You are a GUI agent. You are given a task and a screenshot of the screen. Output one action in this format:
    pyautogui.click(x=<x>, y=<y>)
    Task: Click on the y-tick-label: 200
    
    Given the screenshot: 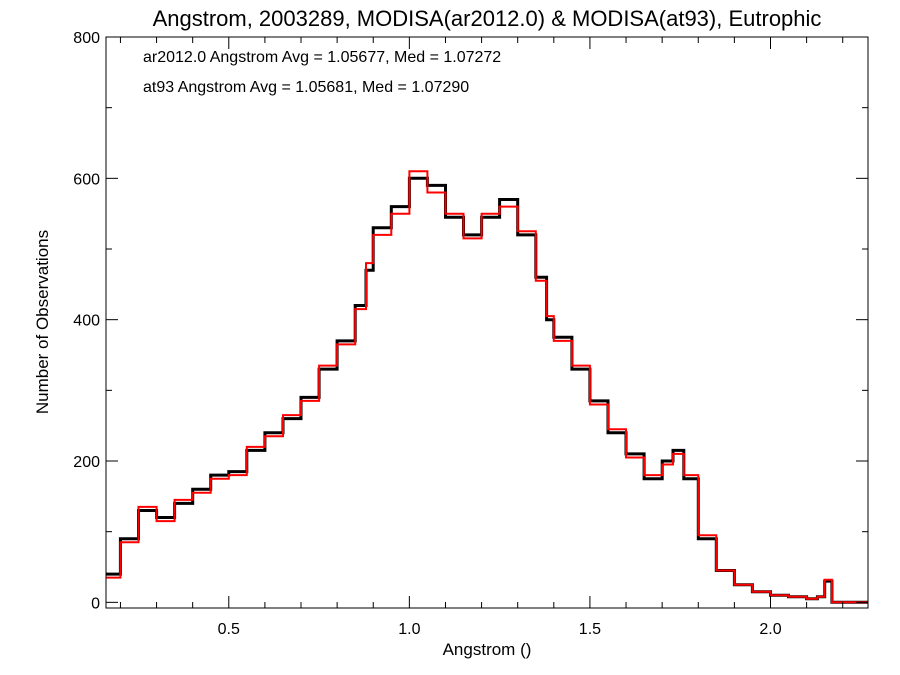 What is the action you would take?
    pyautogui.click(x=86, y=462)
    